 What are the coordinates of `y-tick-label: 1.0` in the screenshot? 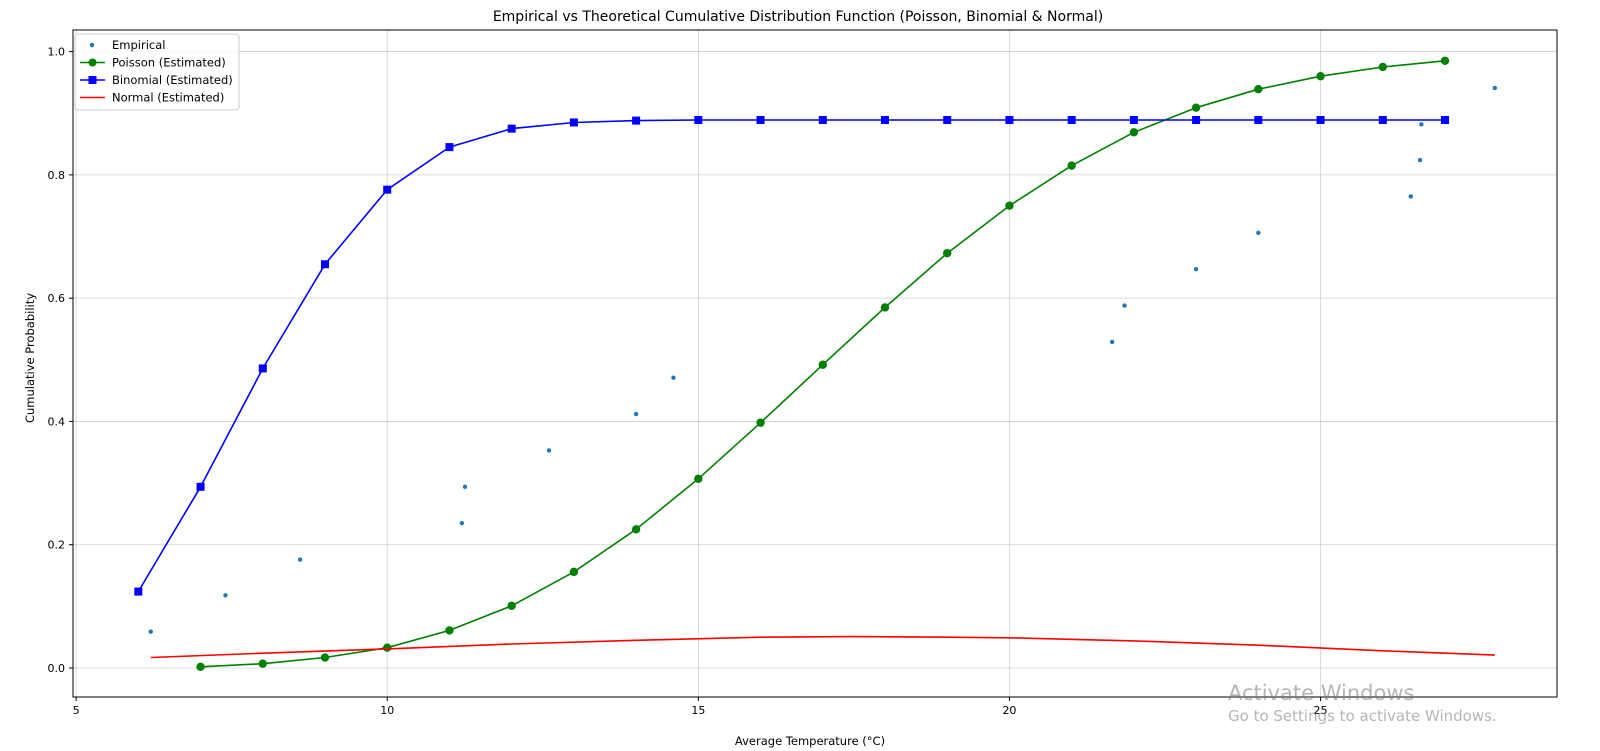 It's located at (57, 52).